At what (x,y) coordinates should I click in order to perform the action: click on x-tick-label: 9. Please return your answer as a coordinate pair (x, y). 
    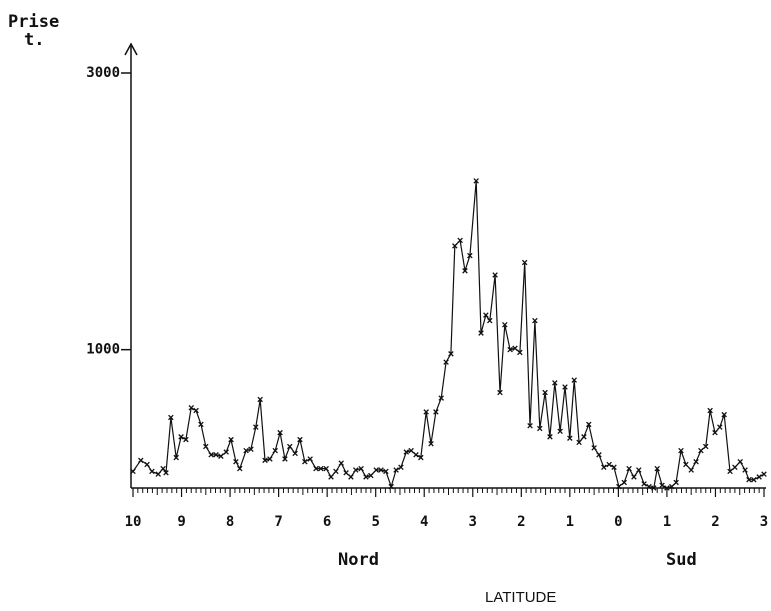
    Looking at the image, I should click on (181, 522).